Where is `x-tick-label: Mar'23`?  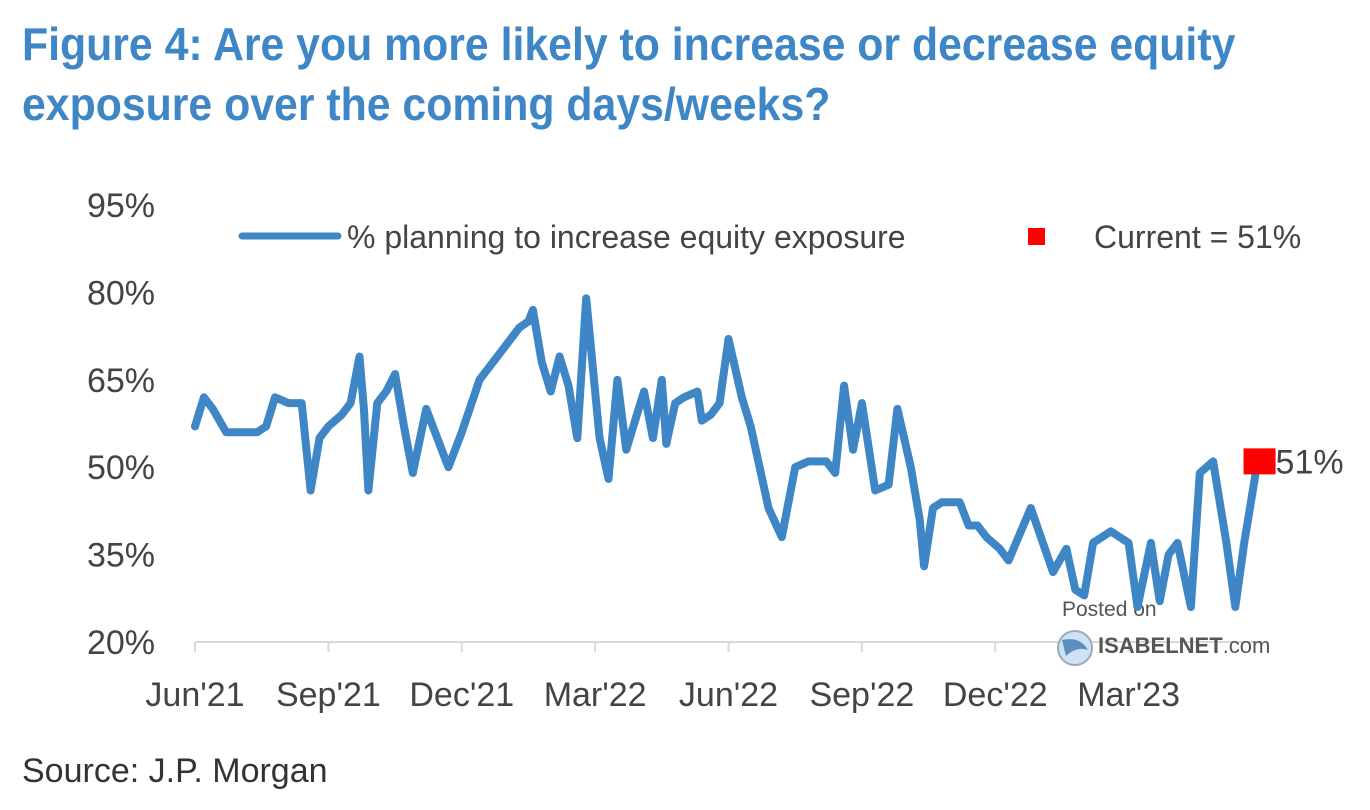
x-tick-label: Mar'23 is located at coordinates (1128, 695).